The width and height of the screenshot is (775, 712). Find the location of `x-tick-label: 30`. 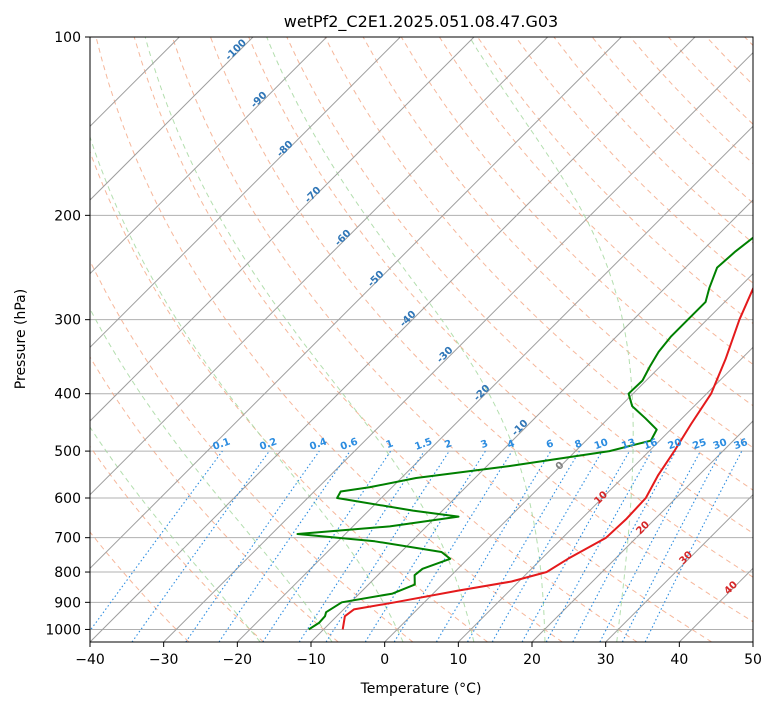

x-tick-label: 30 is located at coordinates (606, 660).